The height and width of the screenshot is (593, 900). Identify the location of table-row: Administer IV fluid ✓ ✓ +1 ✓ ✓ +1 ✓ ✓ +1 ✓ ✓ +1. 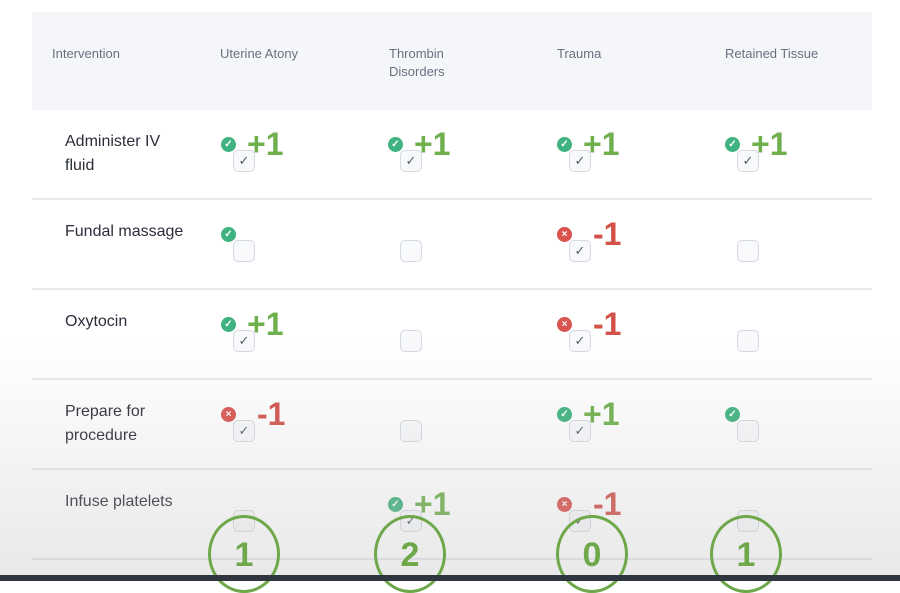
(452, 155).